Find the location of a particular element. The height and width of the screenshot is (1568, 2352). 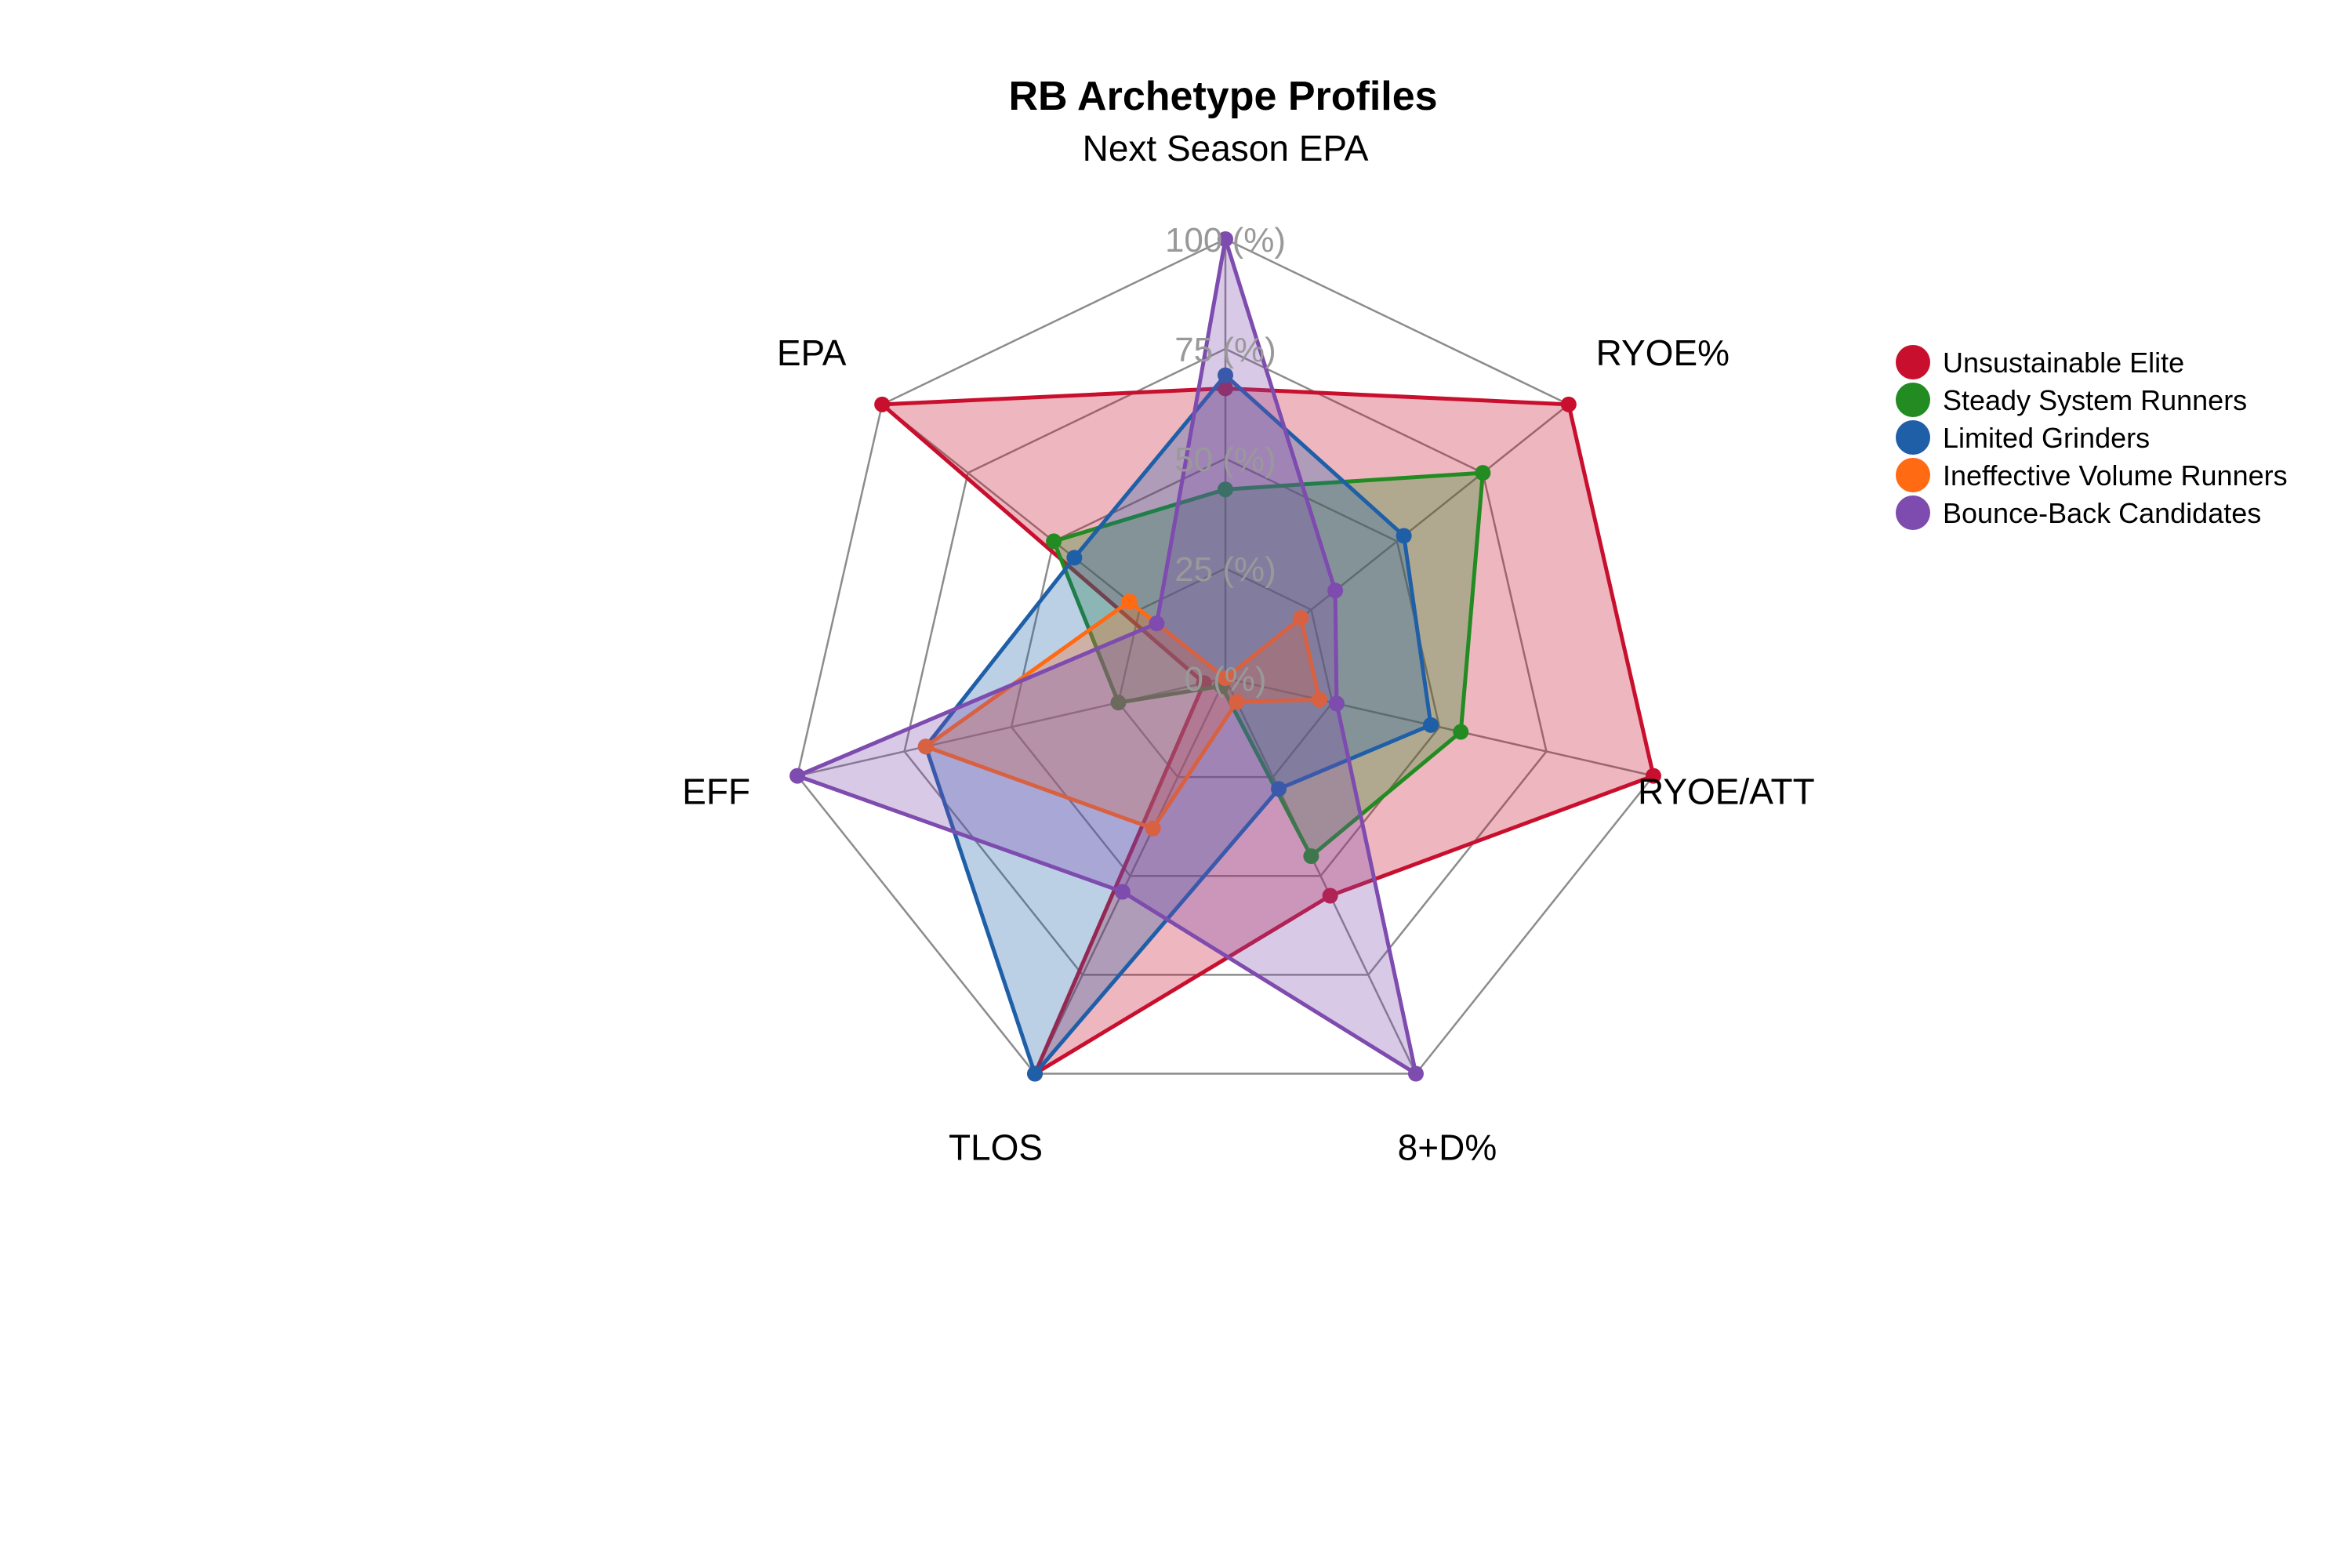

ring-label: 0 (%) is located at coordinates (1225, 679).